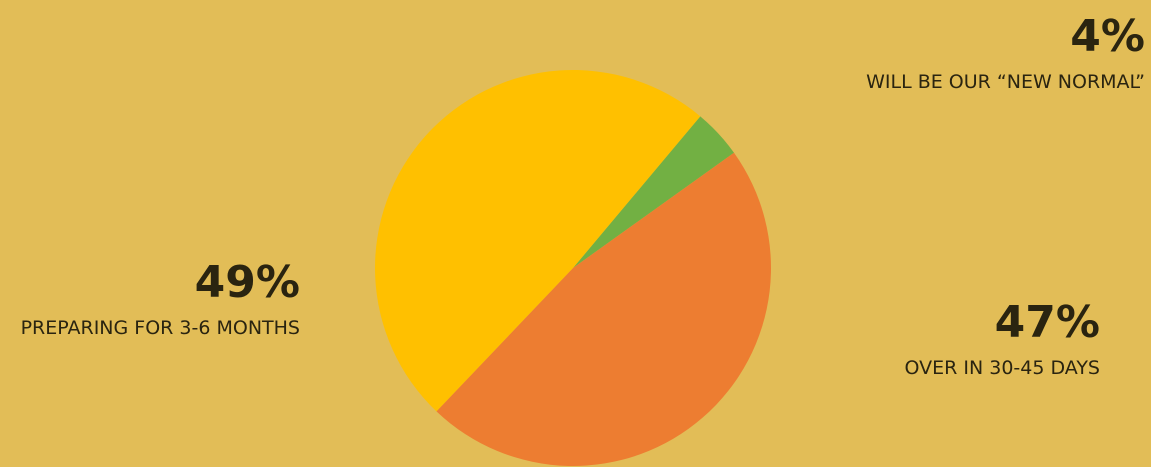 This screenshot has width=1151, height=467. I want to click on slice-label: 49% PREPARING FOR 3-6 MONTHS, so click(150, 303).